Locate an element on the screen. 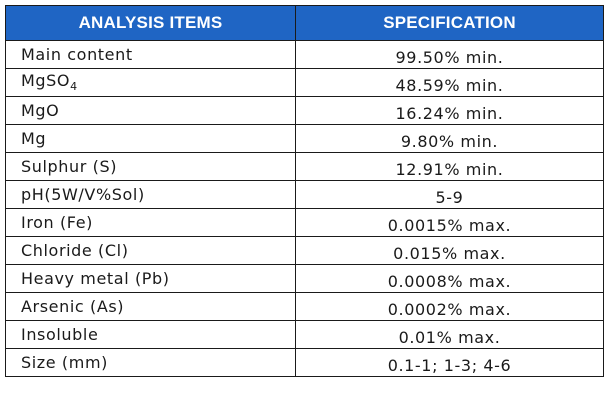 This screenshot has height=400, width=608. item-cell: Mg is located at coordinates (150, 138).